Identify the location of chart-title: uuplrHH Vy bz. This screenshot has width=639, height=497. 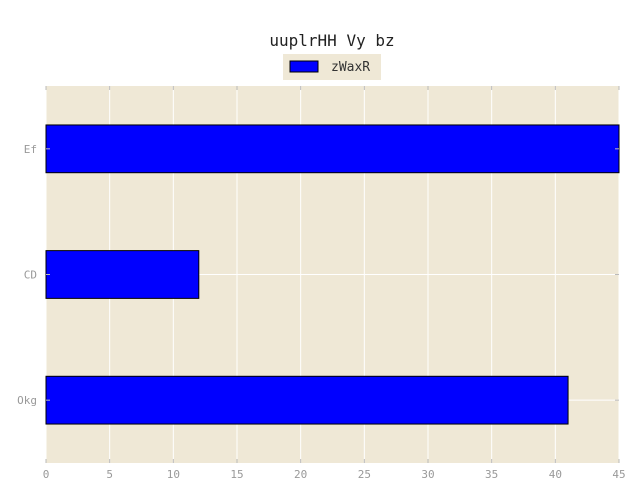
(331, 40).